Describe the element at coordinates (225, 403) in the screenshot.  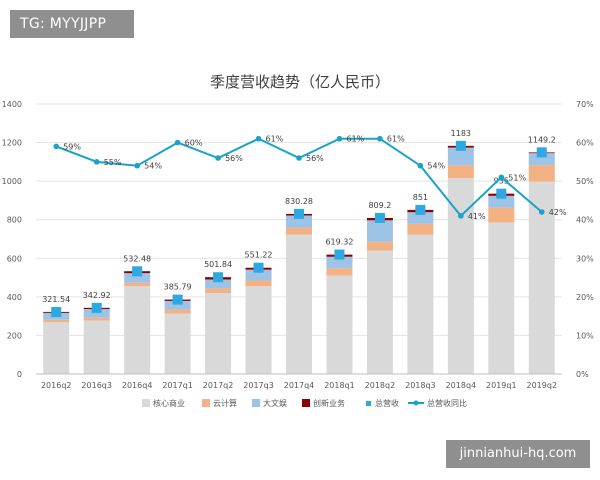
I see `legend-label: 云计算` at that location.